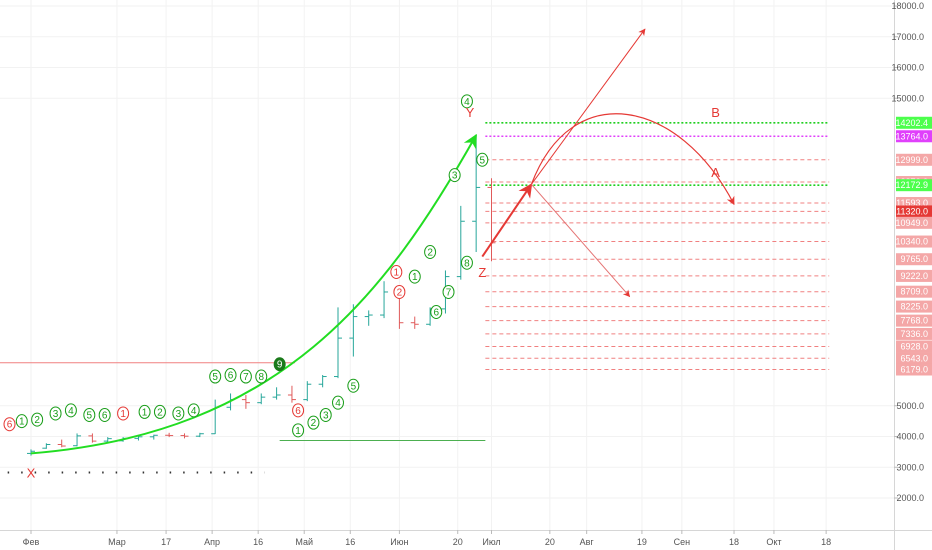 The width and height of the screenshot is (932, 550). Describe the element at coordinates (914, 346) in the screenshot. I see `price-label: 6928.0` at that location.